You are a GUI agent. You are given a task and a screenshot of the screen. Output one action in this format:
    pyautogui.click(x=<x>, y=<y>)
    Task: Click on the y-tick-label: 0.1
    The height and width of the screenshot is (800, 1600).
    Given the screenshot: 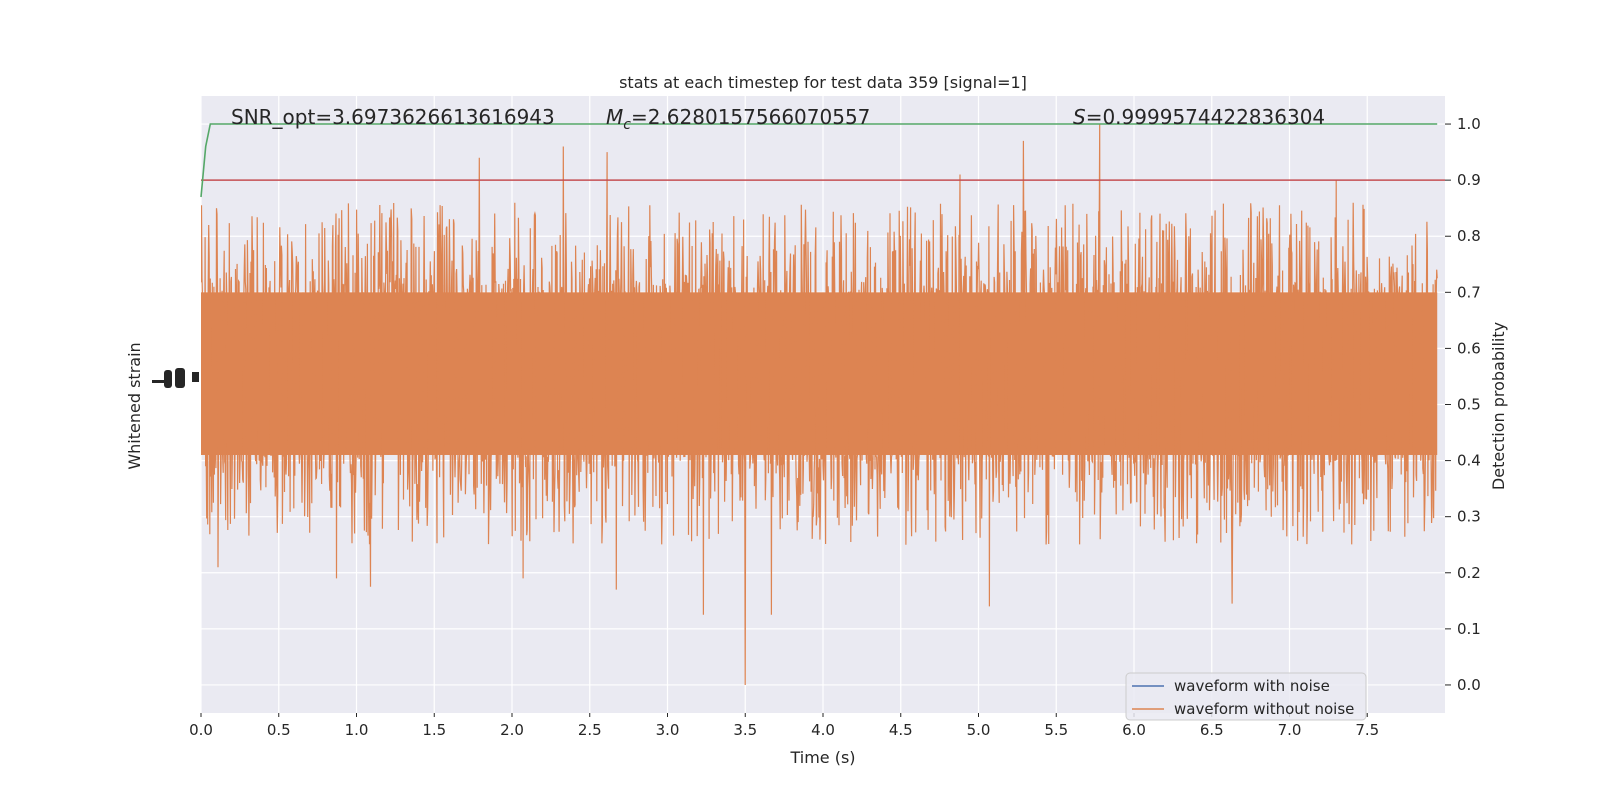 What is the action you would take?
    pyautogui.click(x=1469, y=629)
    